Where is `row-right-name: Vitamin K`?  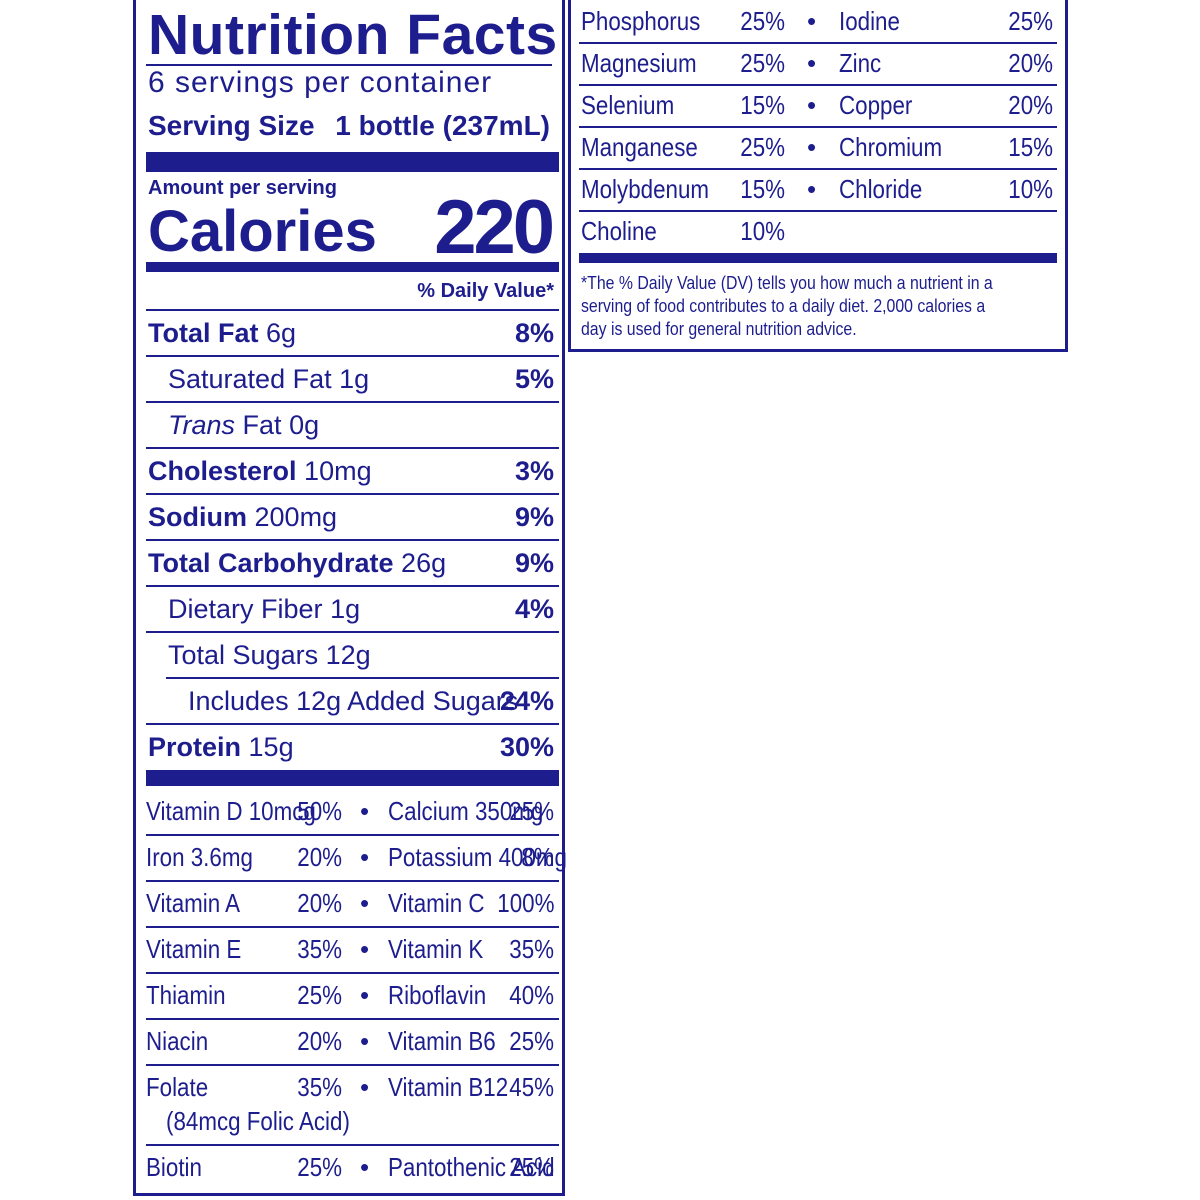
row-right-name: Vitamin K is located at coordinates (436, 949).